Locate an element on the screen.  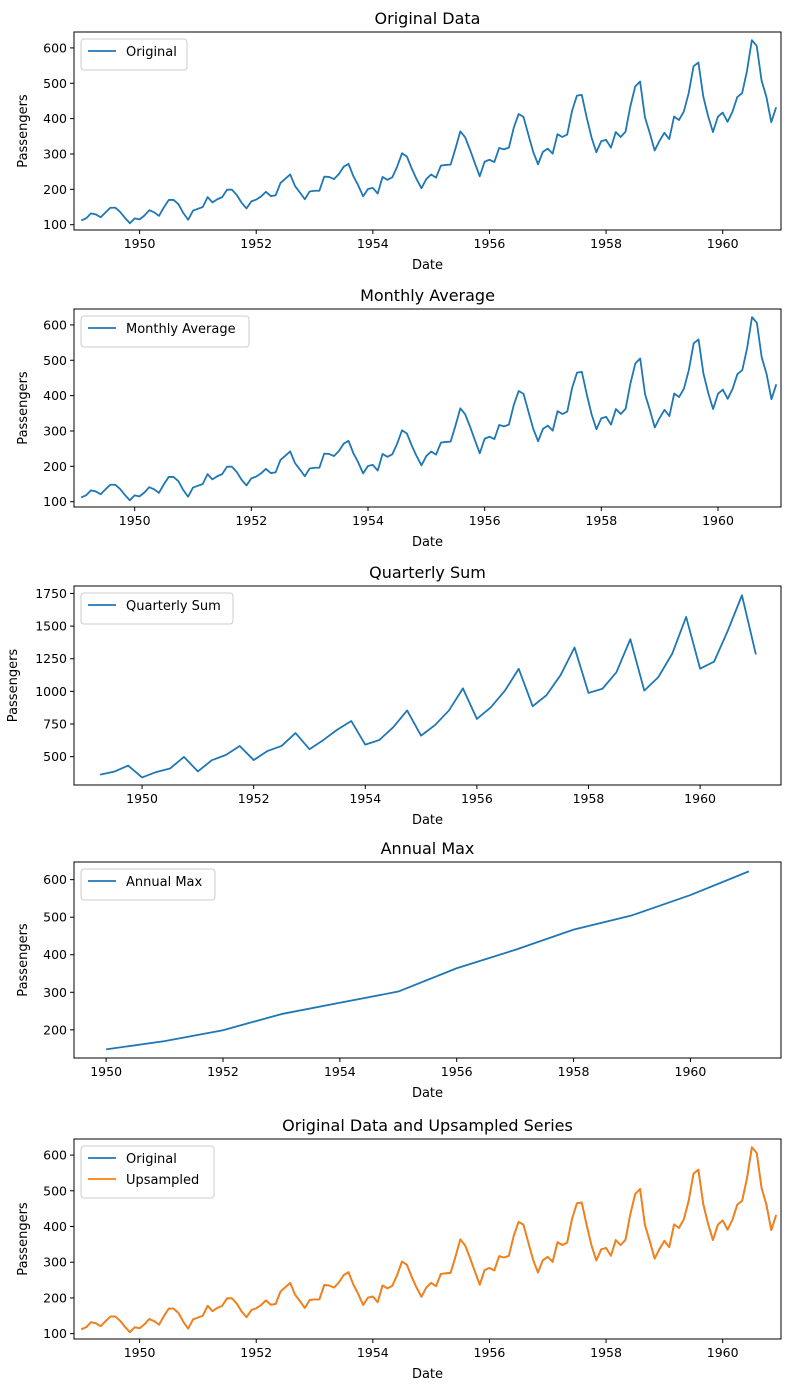
series-line-upsampled is located at coordinates (428, 1240).